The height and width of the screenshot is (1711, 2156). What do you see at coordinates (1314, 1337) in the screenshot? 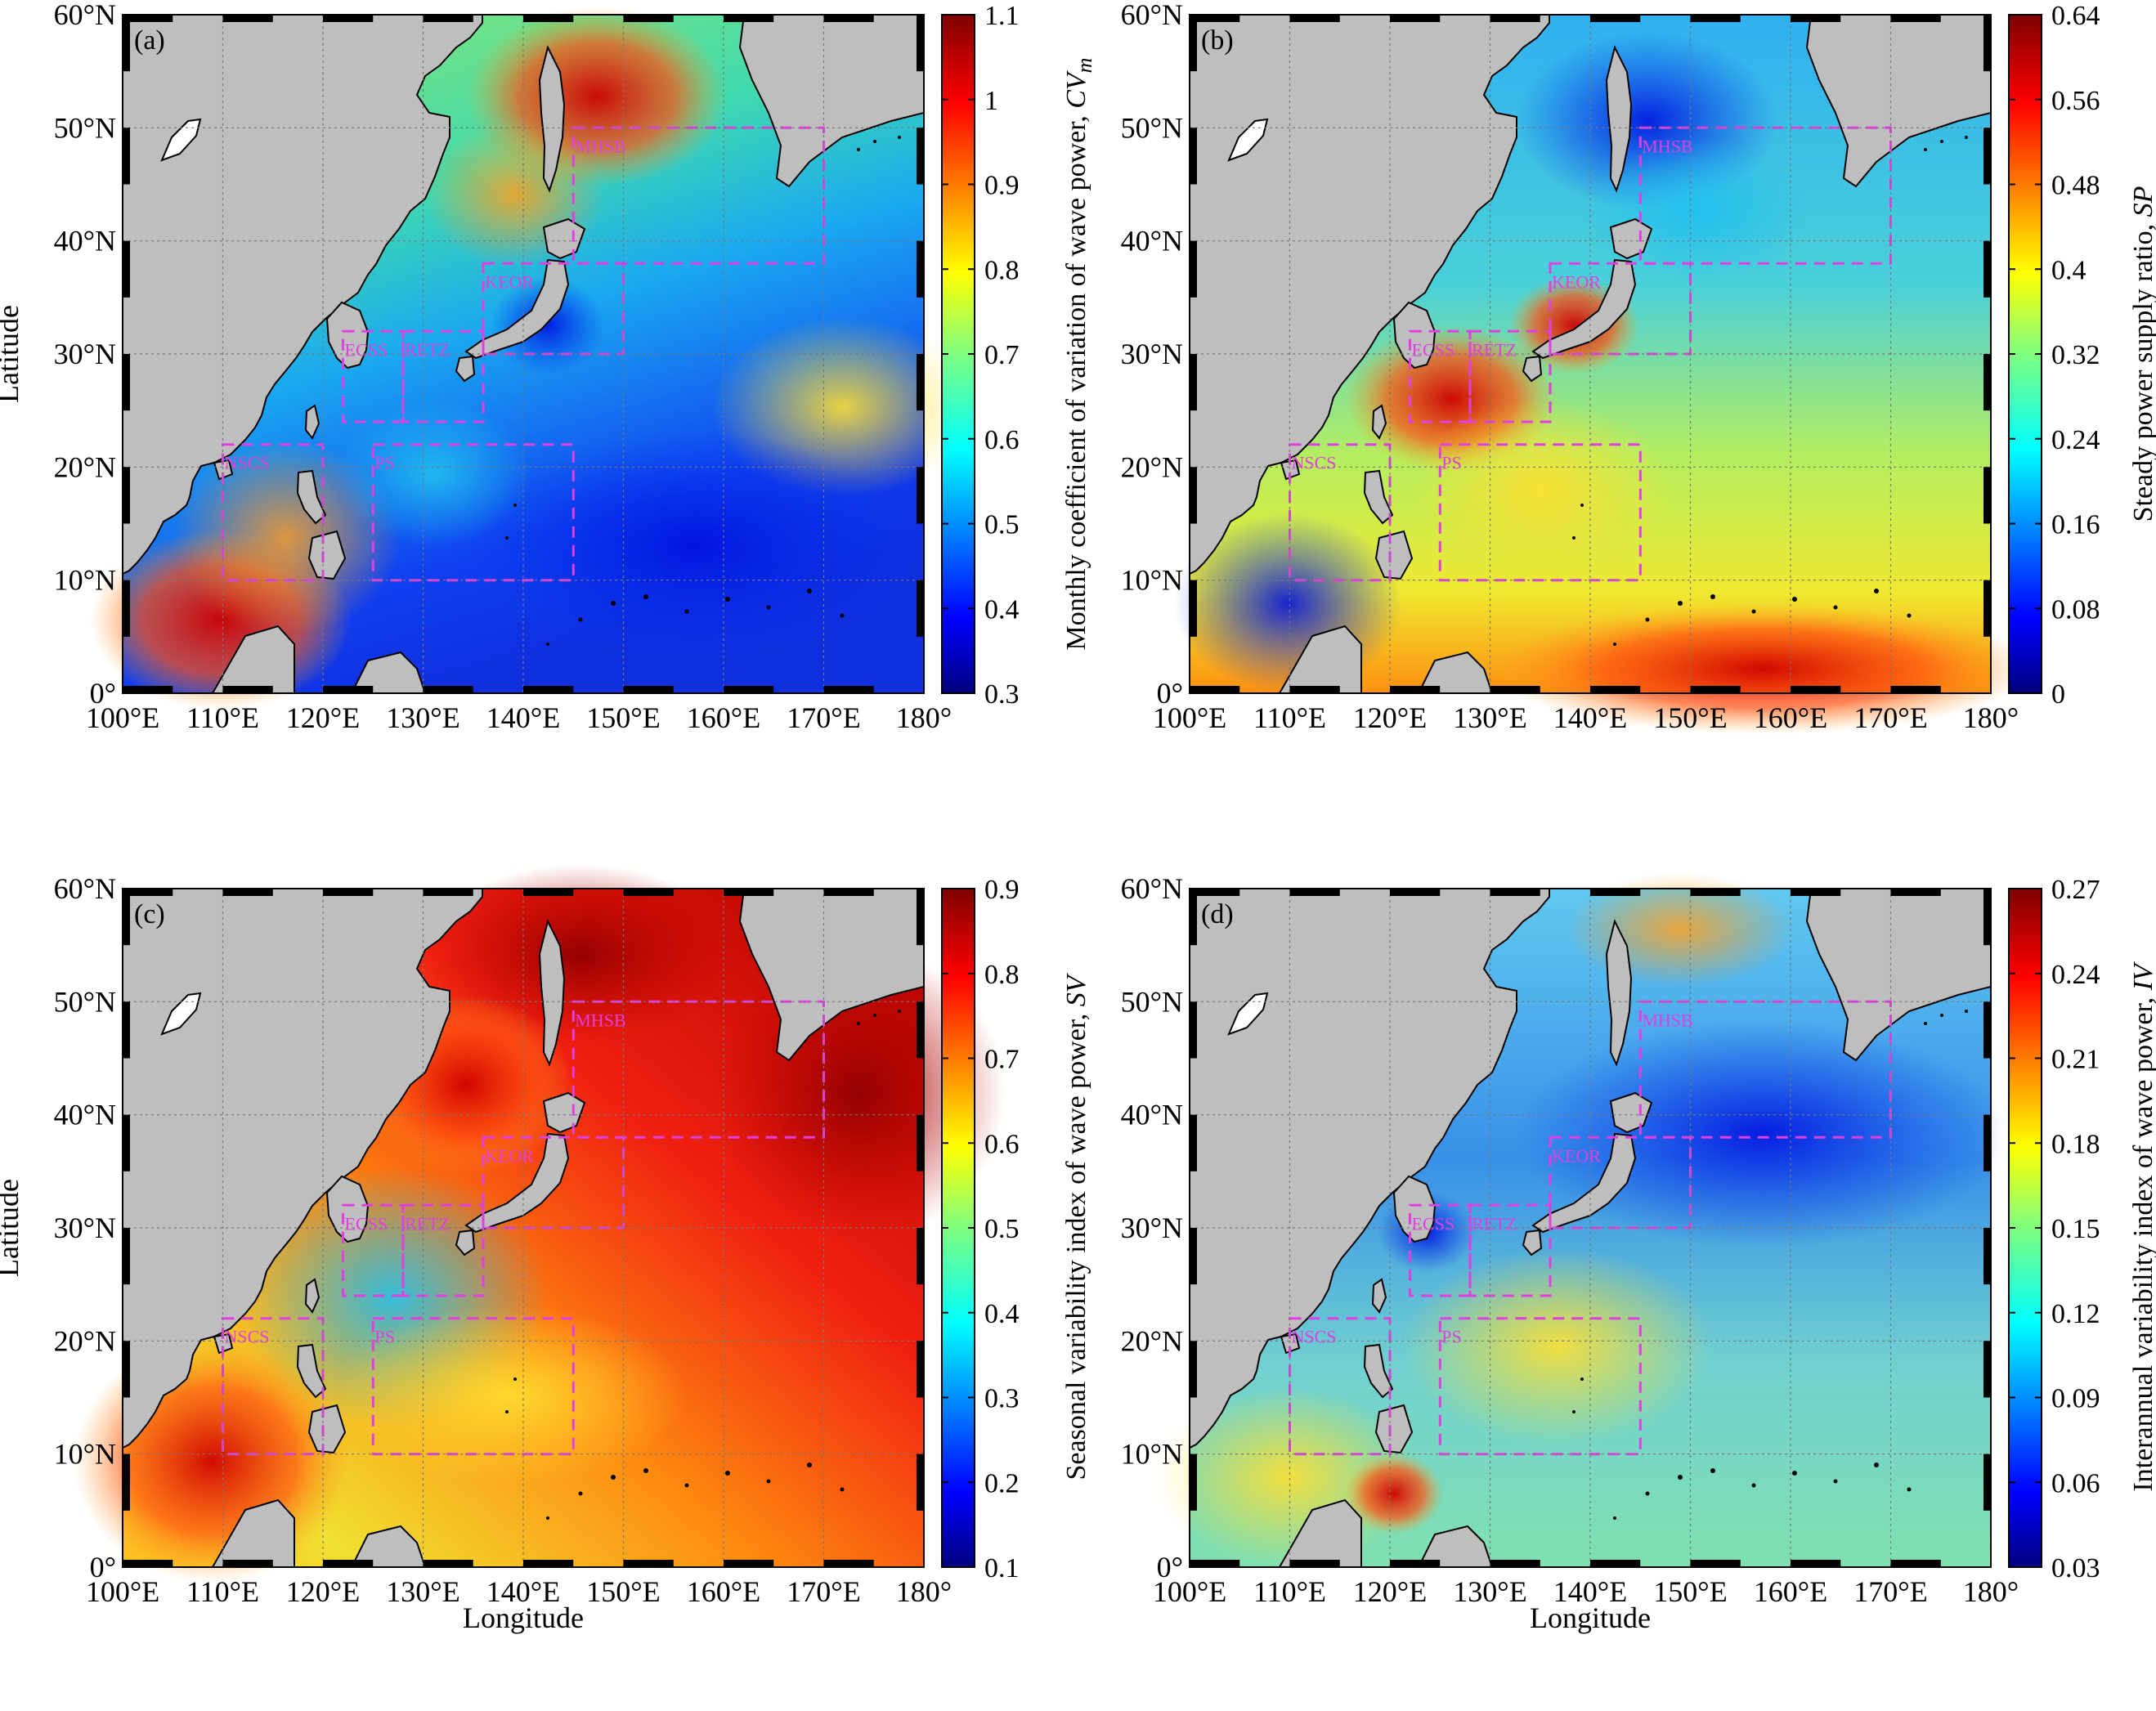
I see `region-label-nscs: NSCS` at bounding box center [1314, 1337].